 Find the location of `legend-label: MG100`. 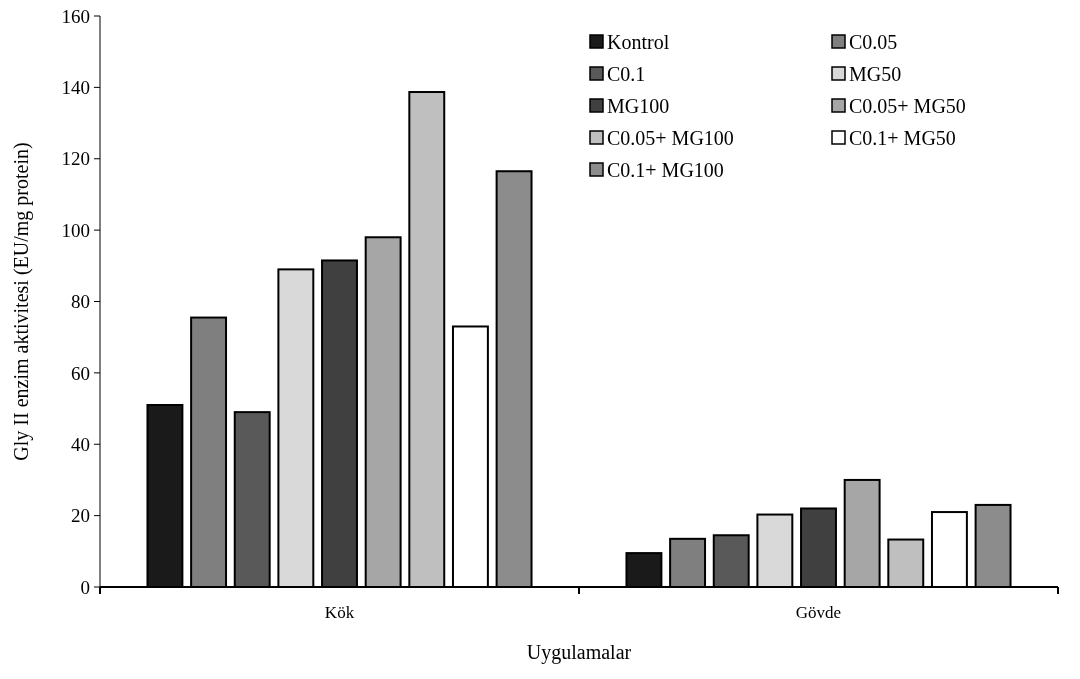

legend-label: MG100 is located at coordinates (638, 106).